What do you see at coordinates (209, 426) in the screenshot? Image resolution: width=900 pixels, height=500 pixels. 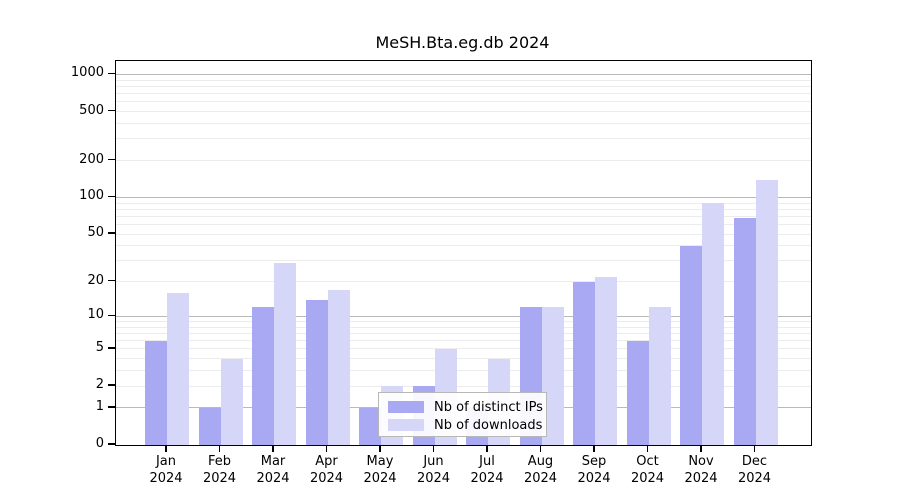 I see `bar-ips-feb` at bounding box center [209, 426].